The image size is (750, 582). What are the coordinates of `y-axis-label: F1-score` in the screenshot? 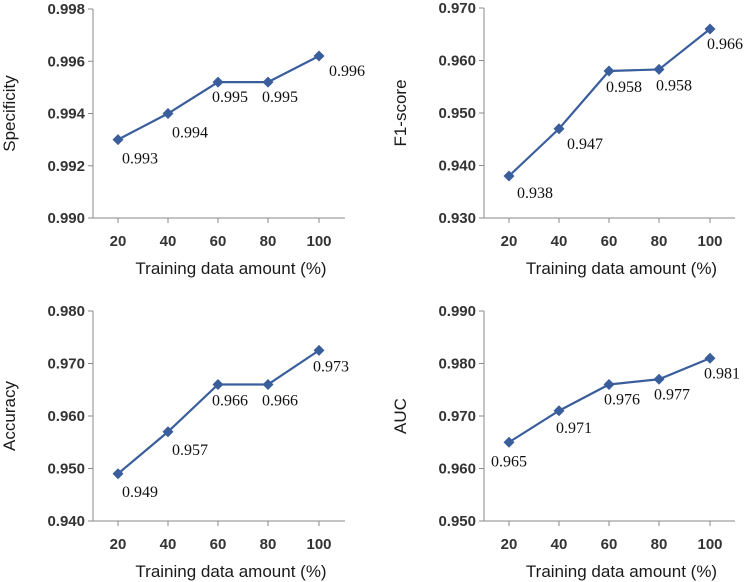 It's located at (400, 112).